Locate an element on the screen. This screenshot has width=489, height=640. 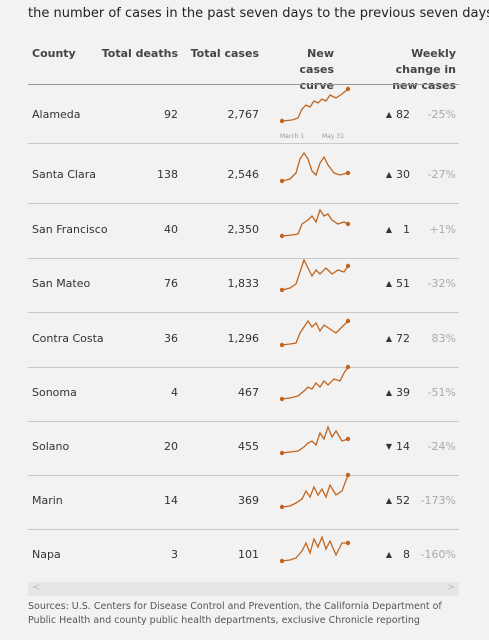
weekly-change: 1 is located at coordinates (406, 229).